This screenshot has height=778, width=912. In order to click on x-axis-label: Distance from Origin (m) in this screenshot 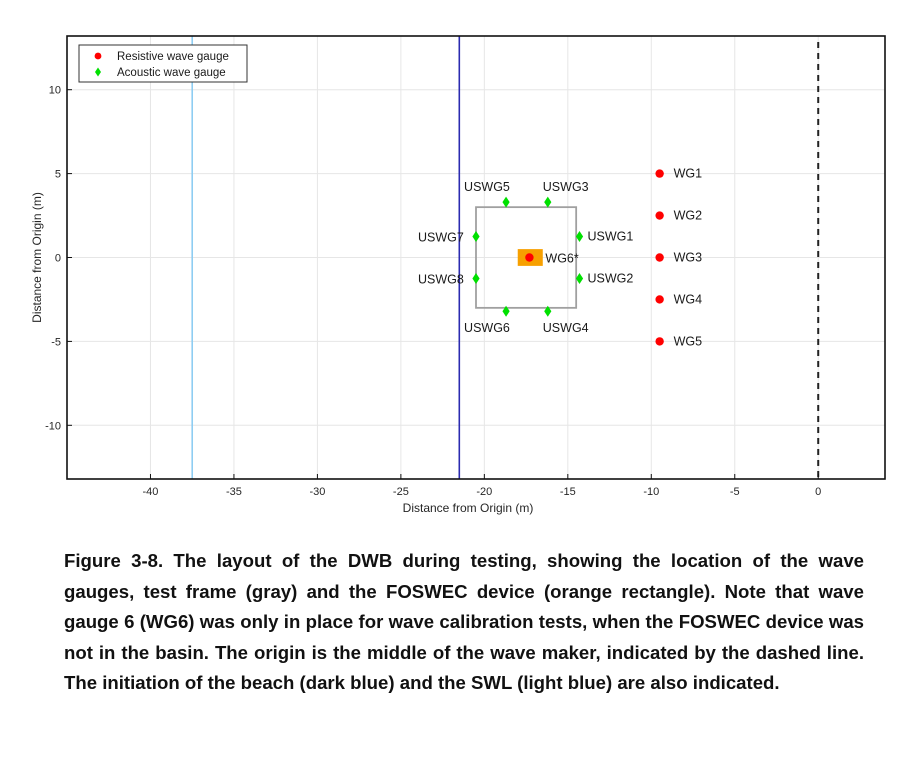, I will do `click(468, 508)`.